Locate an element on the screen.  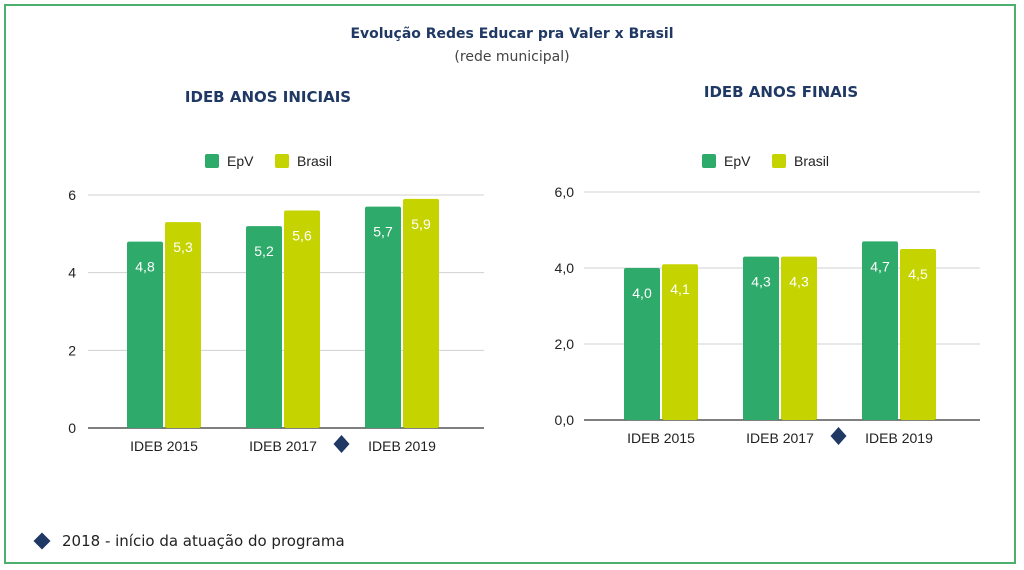
y-tick-label: 0 is located at coordinates (72, 428).